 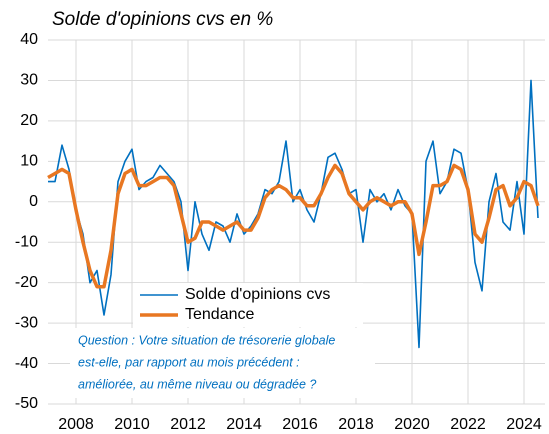 I want to click on legend-label: Tendance, so click(x=219, y=314).